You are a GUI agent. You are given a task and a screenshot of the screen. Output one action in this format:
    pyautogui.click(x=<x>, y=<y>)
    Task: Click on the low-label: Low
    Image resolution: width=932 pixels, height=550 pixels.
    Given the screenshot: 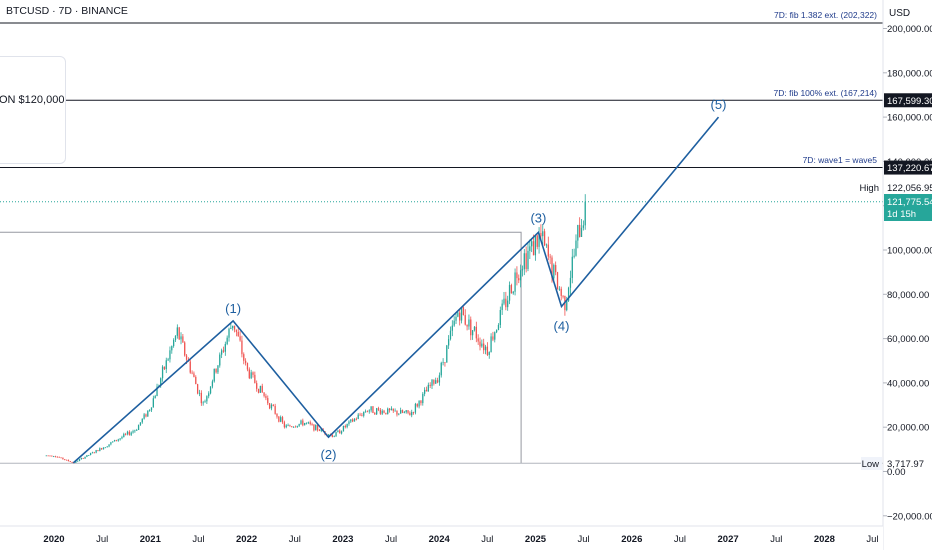 What is the action you would take?
    pyautogui.click(x=871, y=464)
    